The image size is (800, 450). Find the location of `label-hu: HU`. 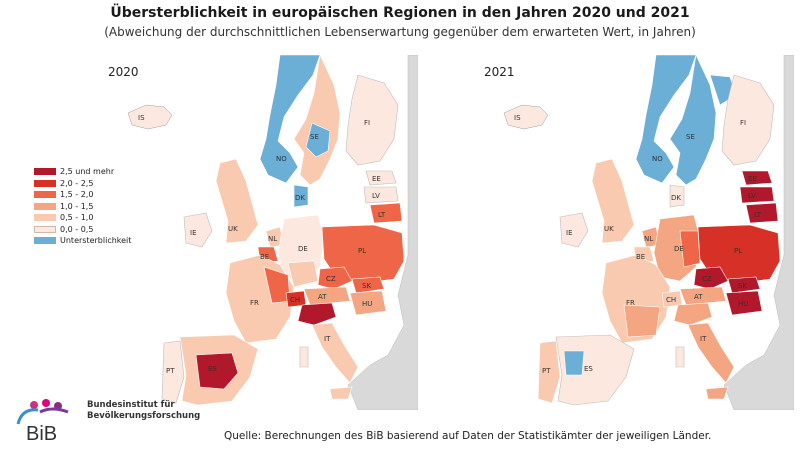

label-hu: HU is located at coordinates (367, 304).